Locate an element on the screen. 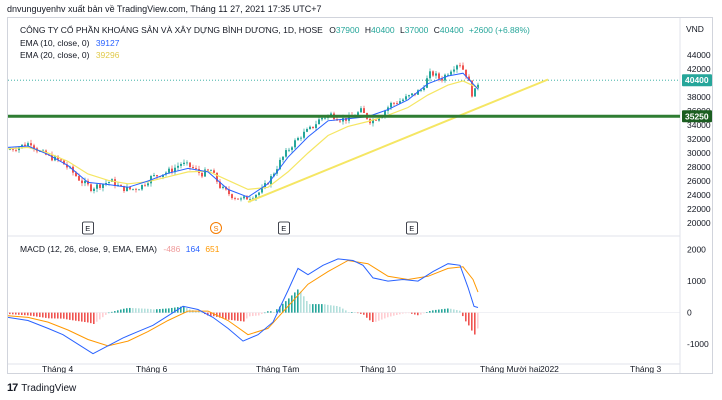 This screenshot has width=722, height=400. earnings-marker-label: E is located at coordinates (283, 228).